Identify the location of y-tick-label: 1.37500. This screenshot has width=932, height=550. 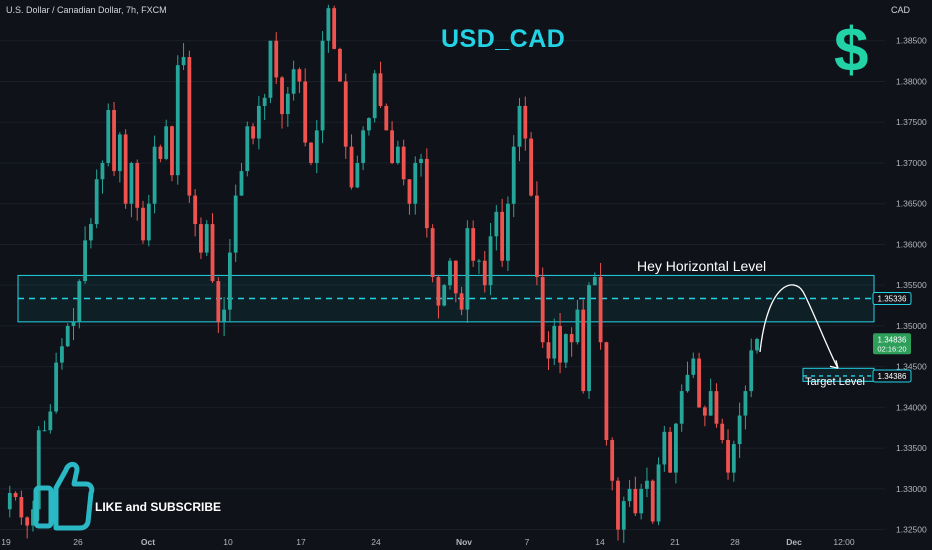
(911, 122).